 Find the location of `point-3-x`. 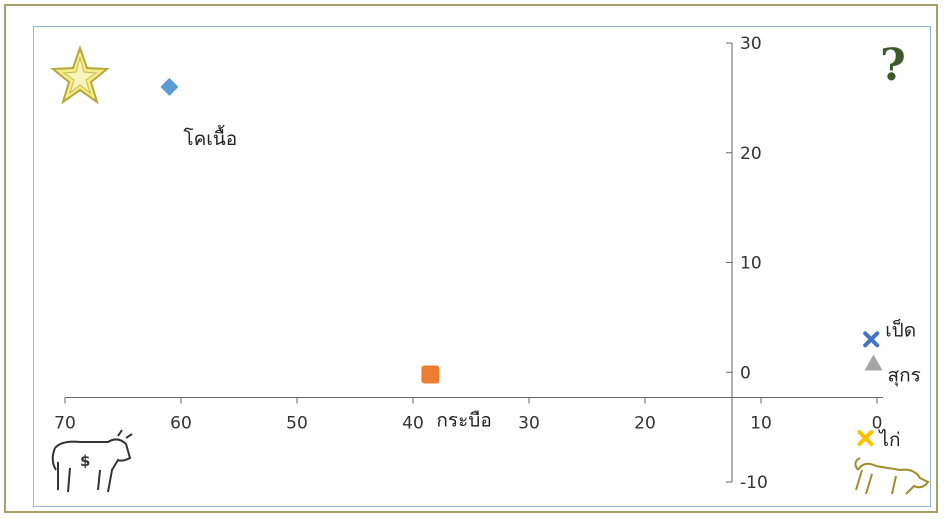

point-3-x is located at coordinates (871, 339).